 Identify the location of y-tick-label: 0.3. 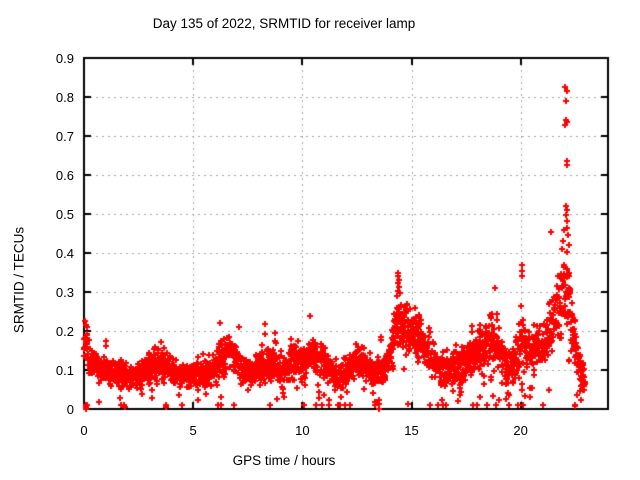
(64, 292).